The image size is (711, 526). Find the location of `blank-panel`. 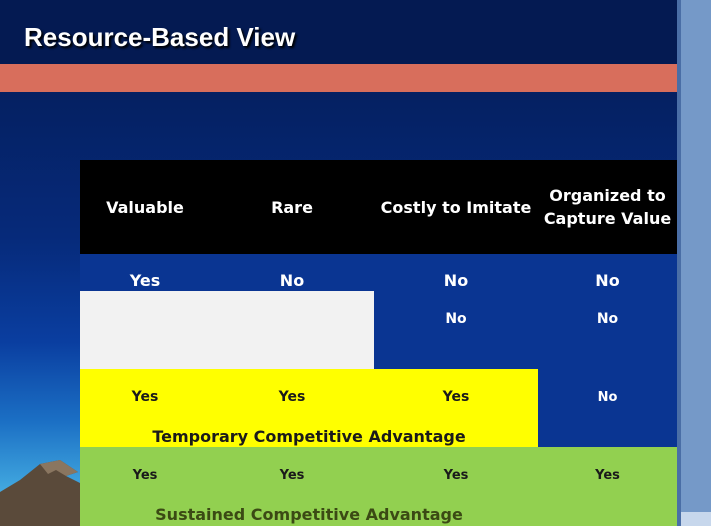

blank-panel is located at coordinates (227, 330).